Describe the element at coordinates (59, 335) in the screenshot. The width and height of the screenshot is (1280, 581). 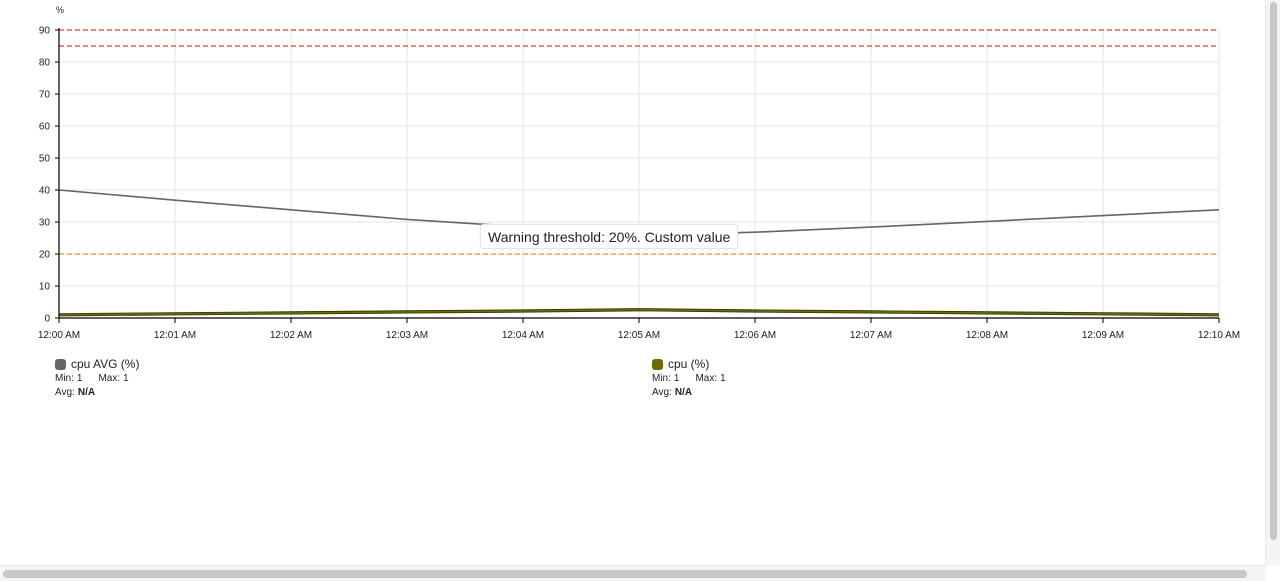
I see `x-tick-label: 12:00 AM` at that location.